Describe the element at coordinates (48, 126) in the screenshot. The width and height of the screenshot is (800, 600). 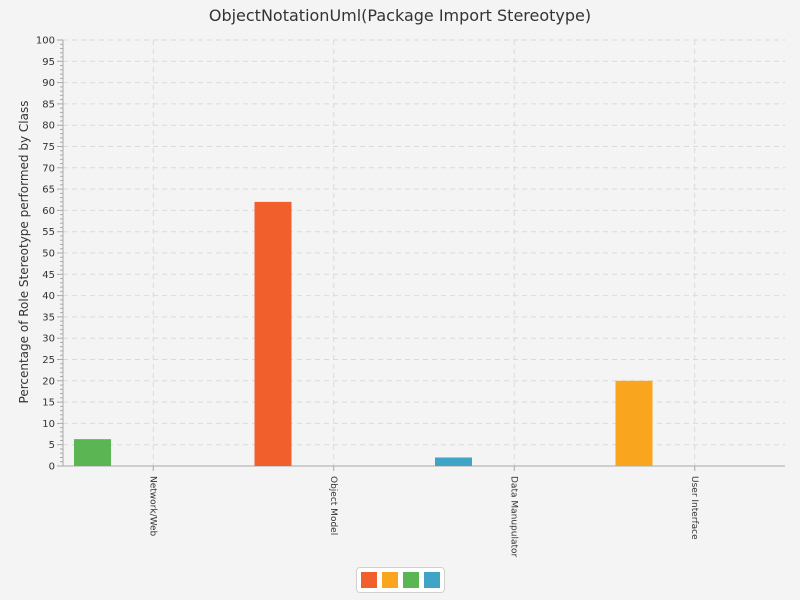
I see `y-tick-label: 80` at that location.